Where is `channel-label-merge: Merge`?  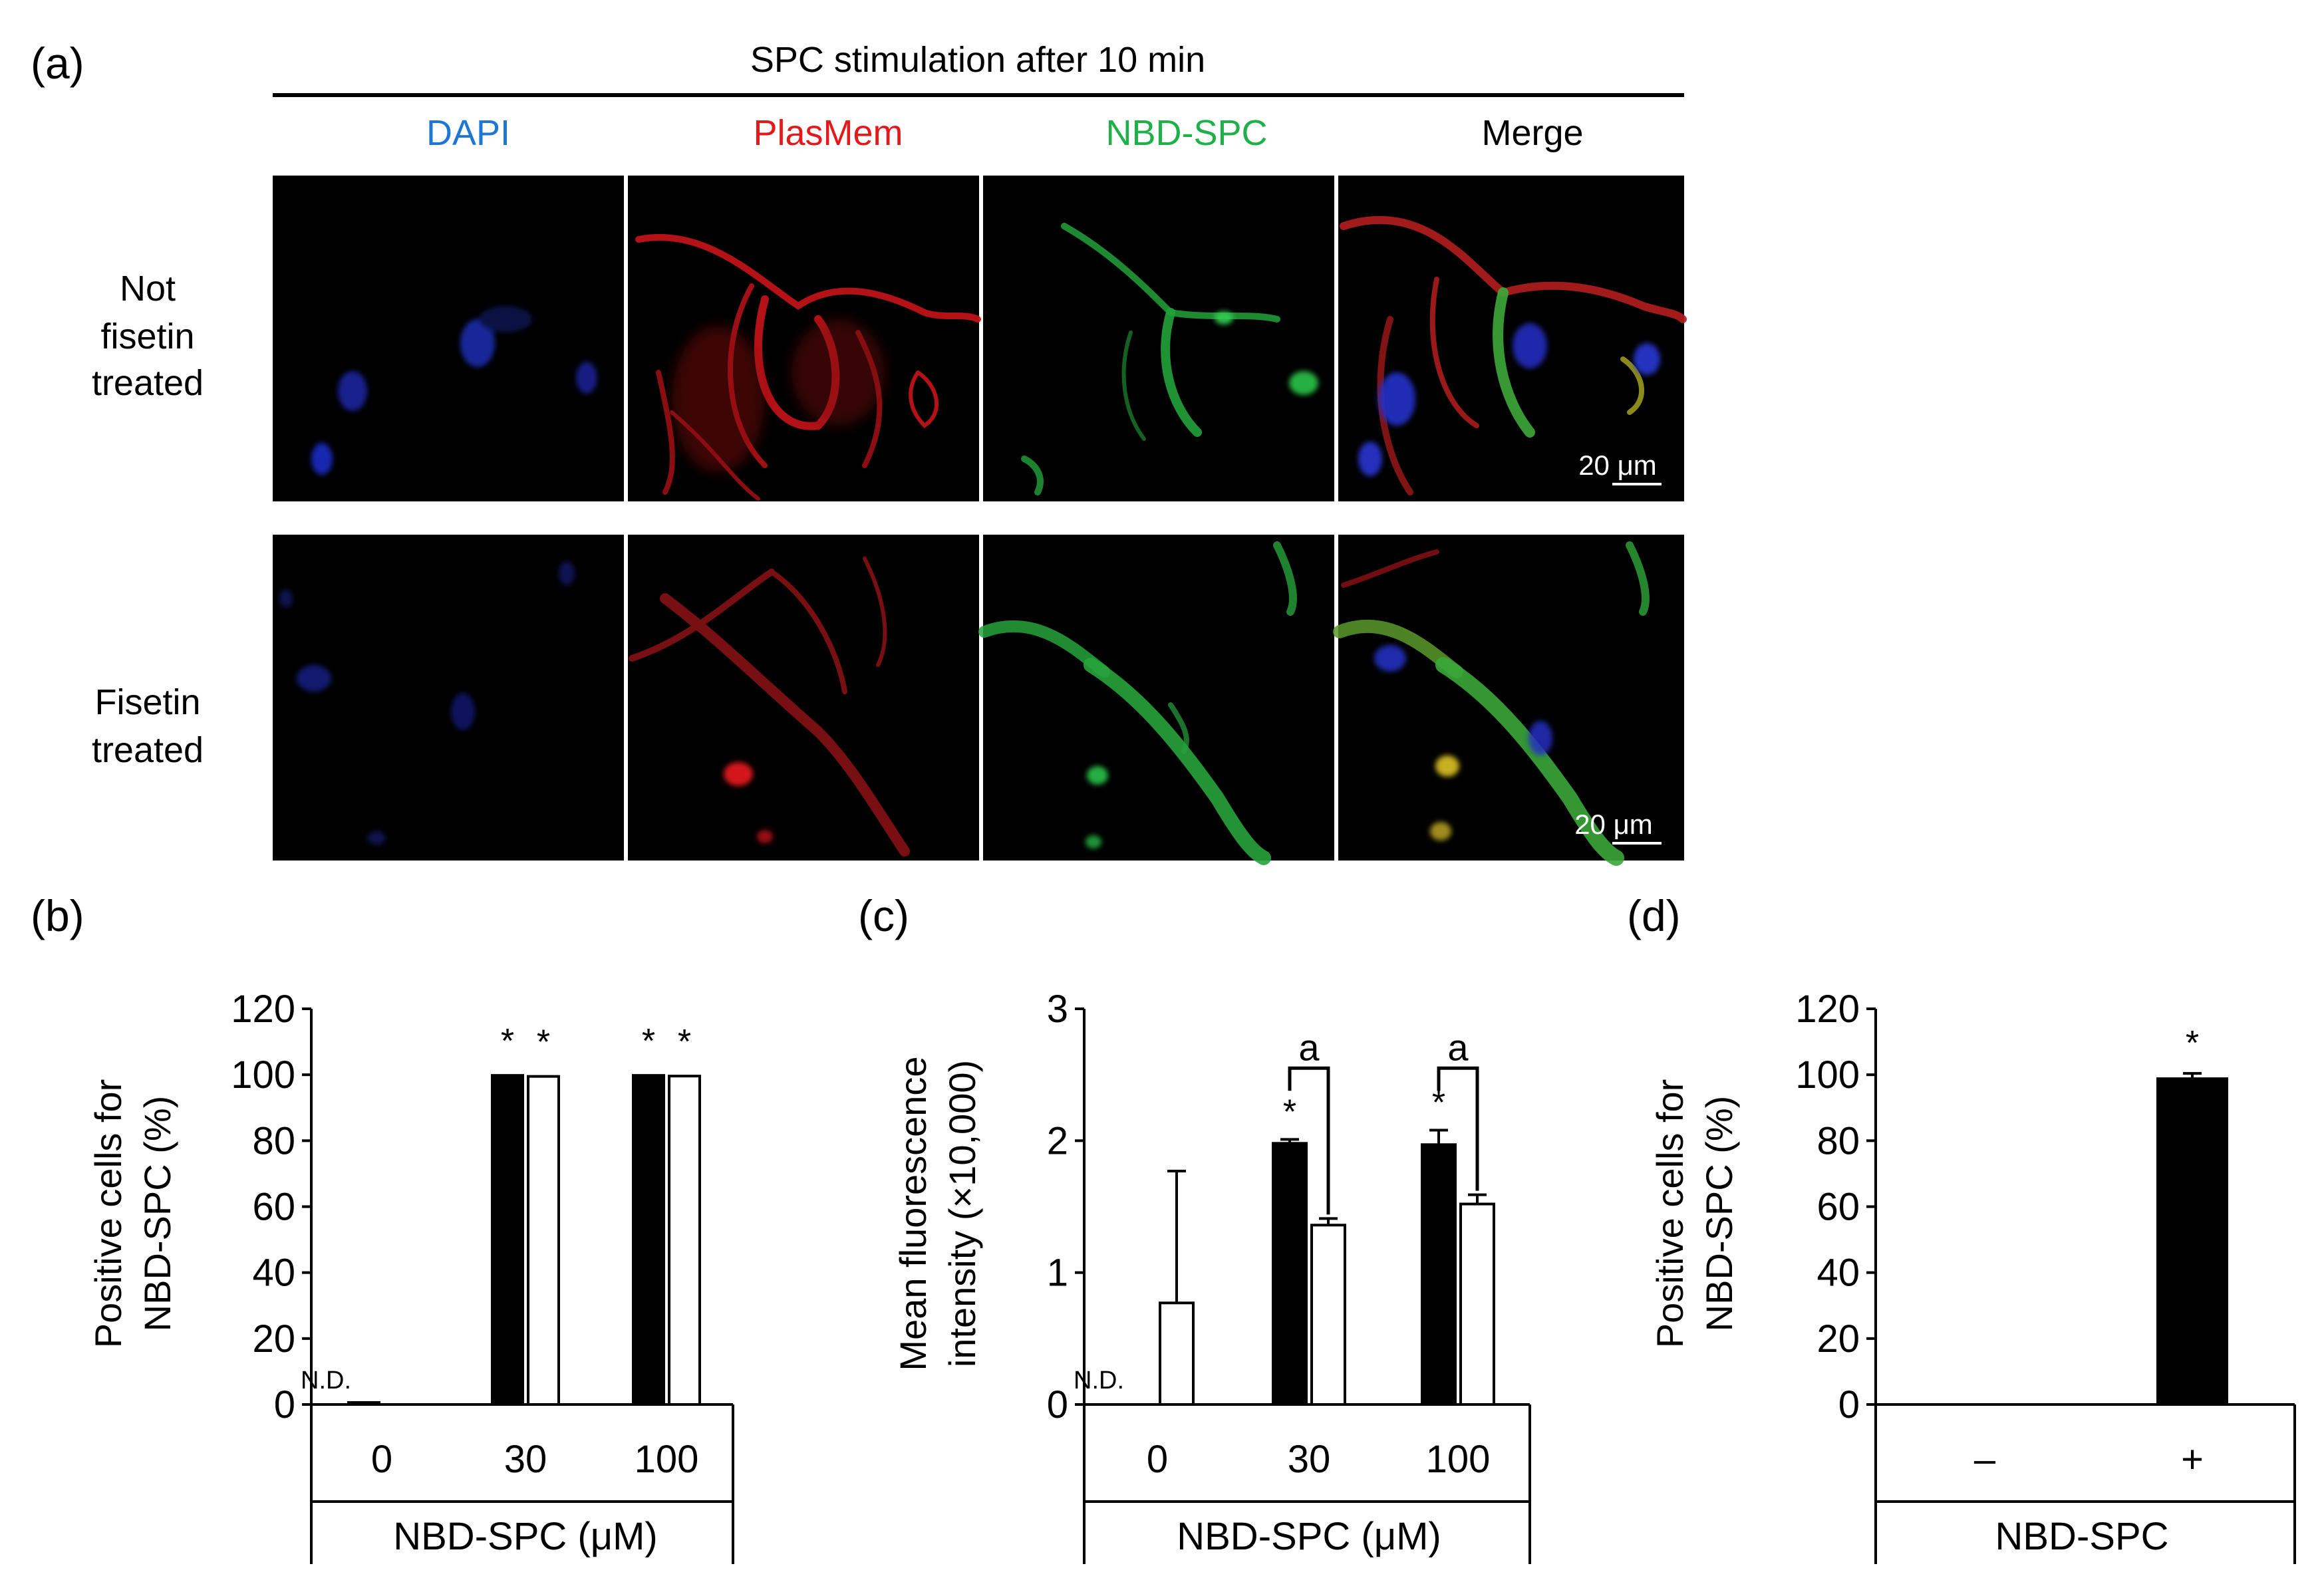
channel-label-merge: Merge is located at coordinates (1532, 133).